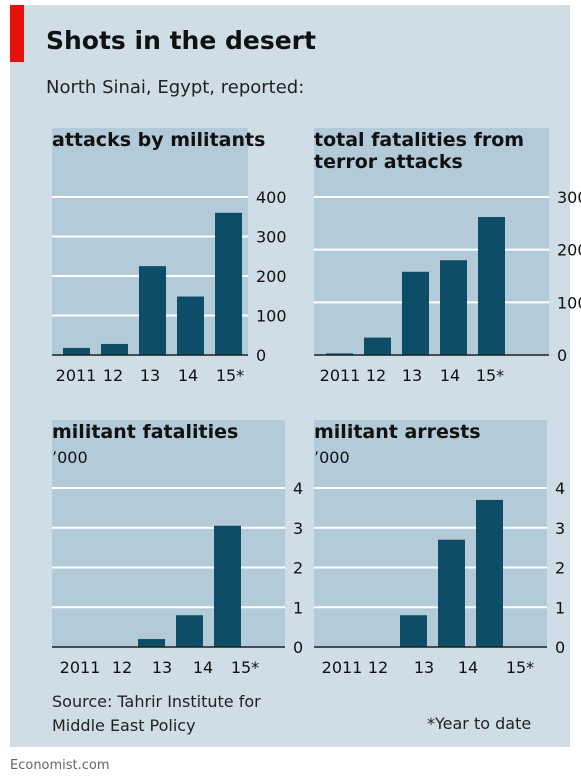  Describe the element at coordinates (113, 375) in the screenshot. I see `chart-1-x-tick-label: 12` at that location.